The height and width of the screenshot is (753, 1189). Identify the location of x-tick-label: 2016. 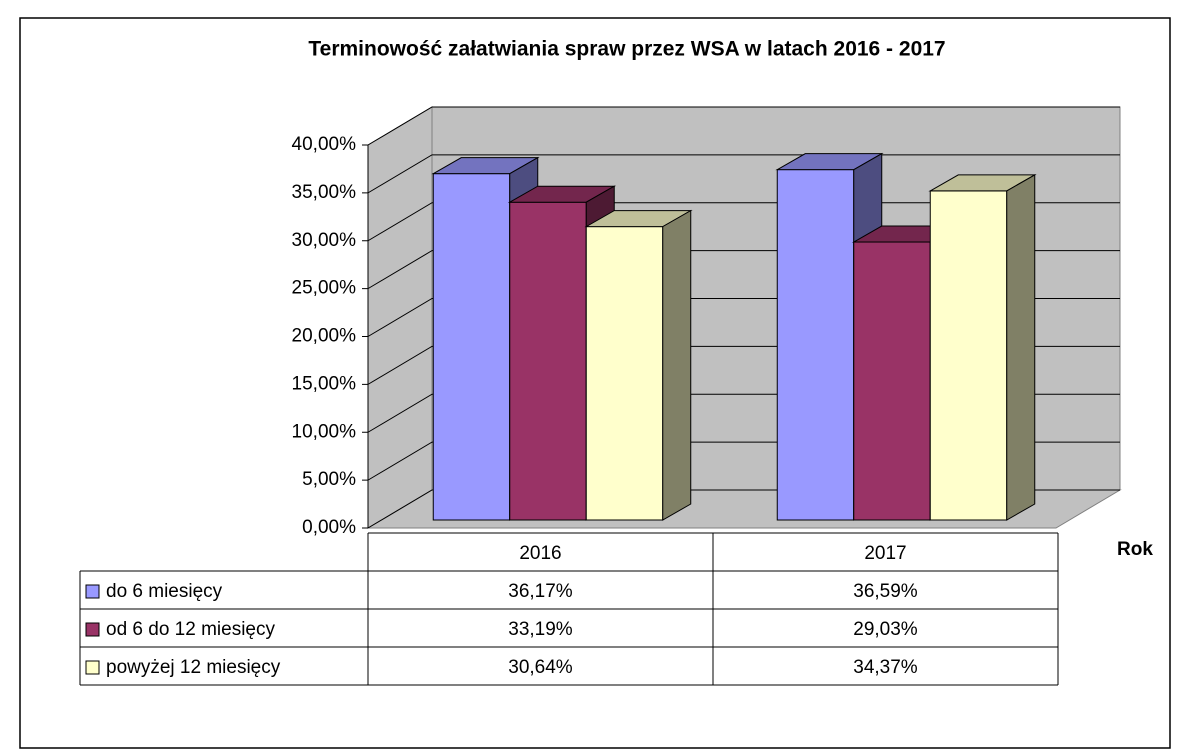
(540, 553).